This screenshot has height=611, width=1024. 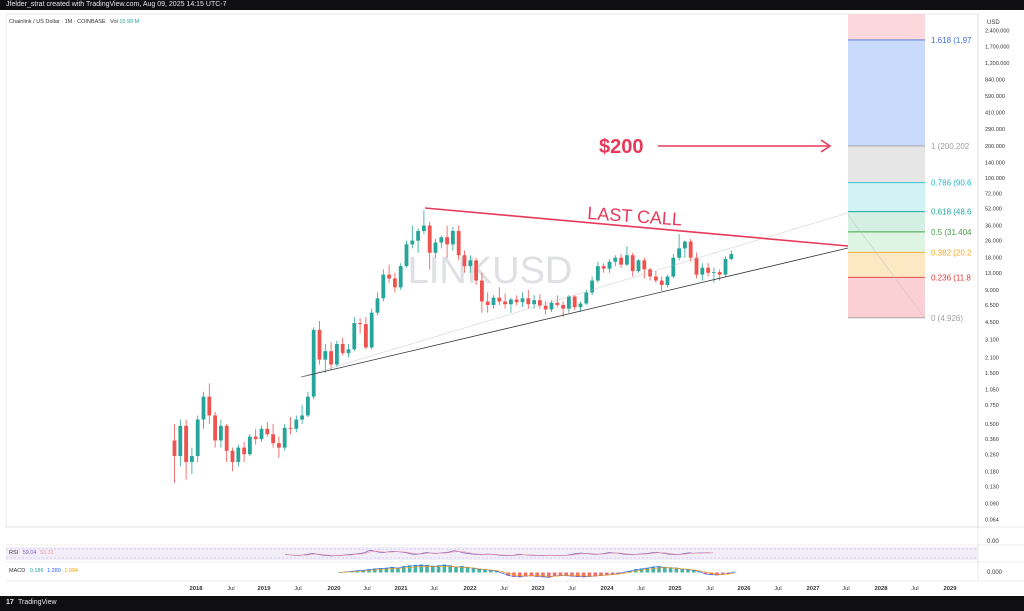 What do you see at coordinates (574, 312) in the screenshot?
I see `lower-trendline` at bounding box center [574, 312].